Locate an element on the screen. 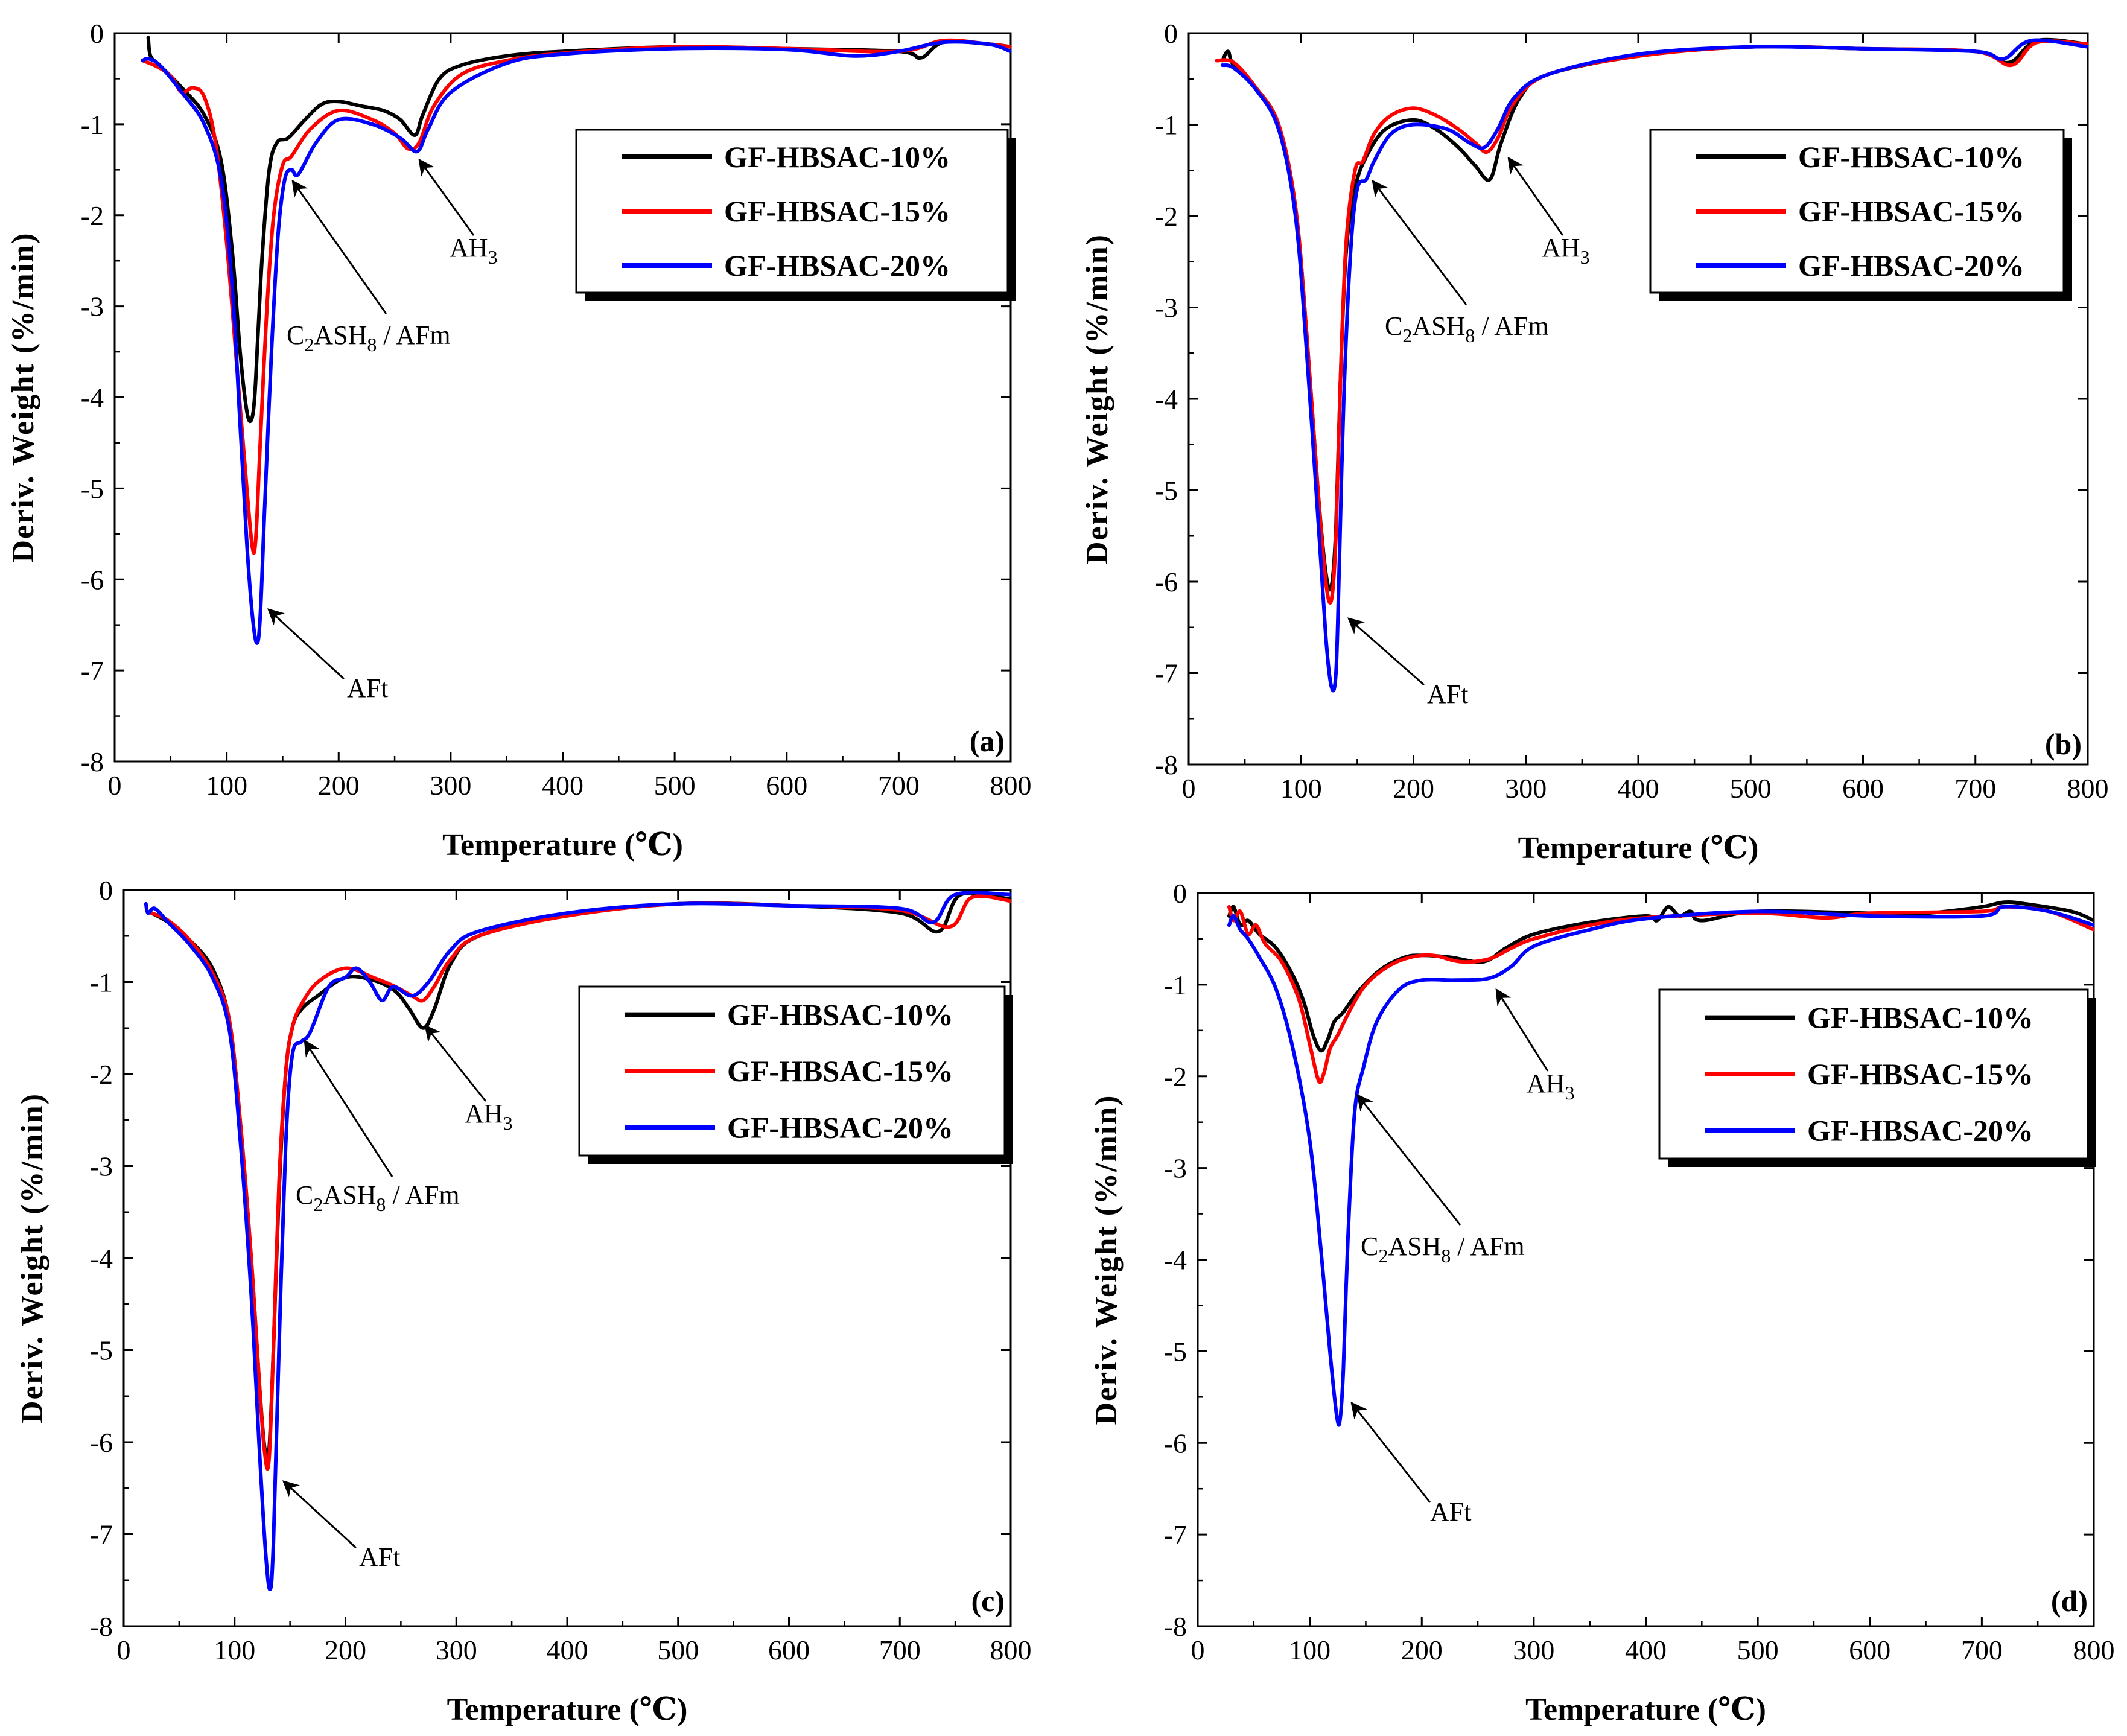  series-line-gf-hbsac-20% is located at coordinates (1661, 1166).